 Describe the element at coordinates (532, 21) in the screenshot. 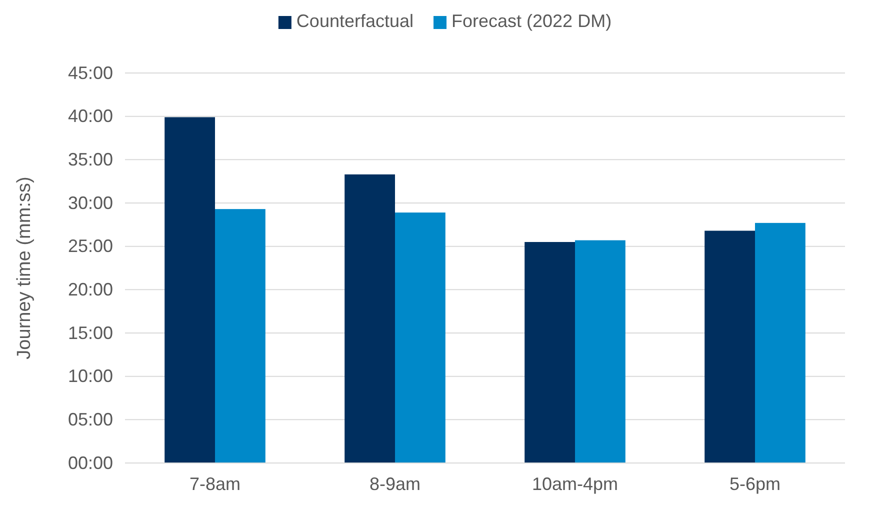

I see `legend-label: Forecast (2022 DM)` at that location.